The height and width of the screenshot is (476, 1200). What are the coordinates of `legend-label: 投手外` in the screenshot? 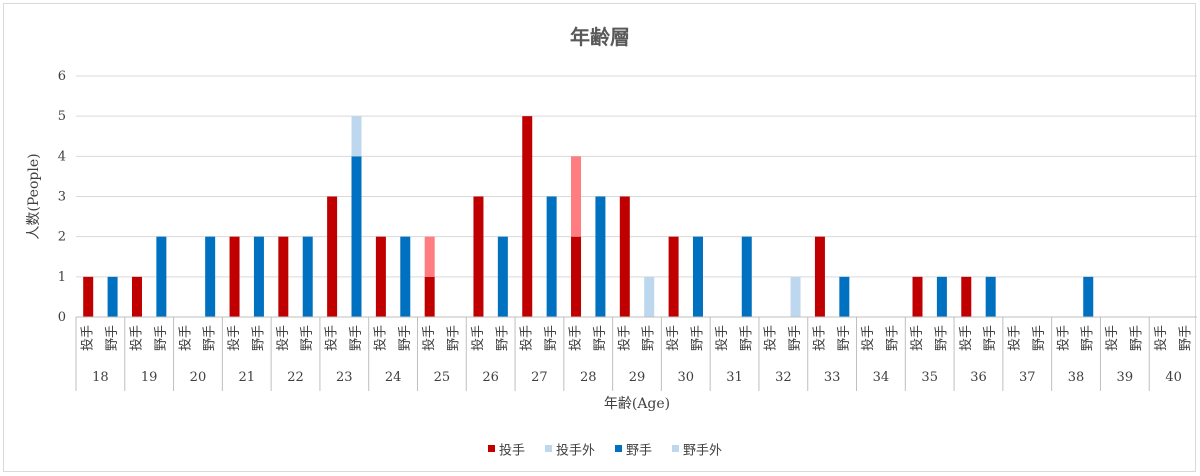 It's located at (575, 451).